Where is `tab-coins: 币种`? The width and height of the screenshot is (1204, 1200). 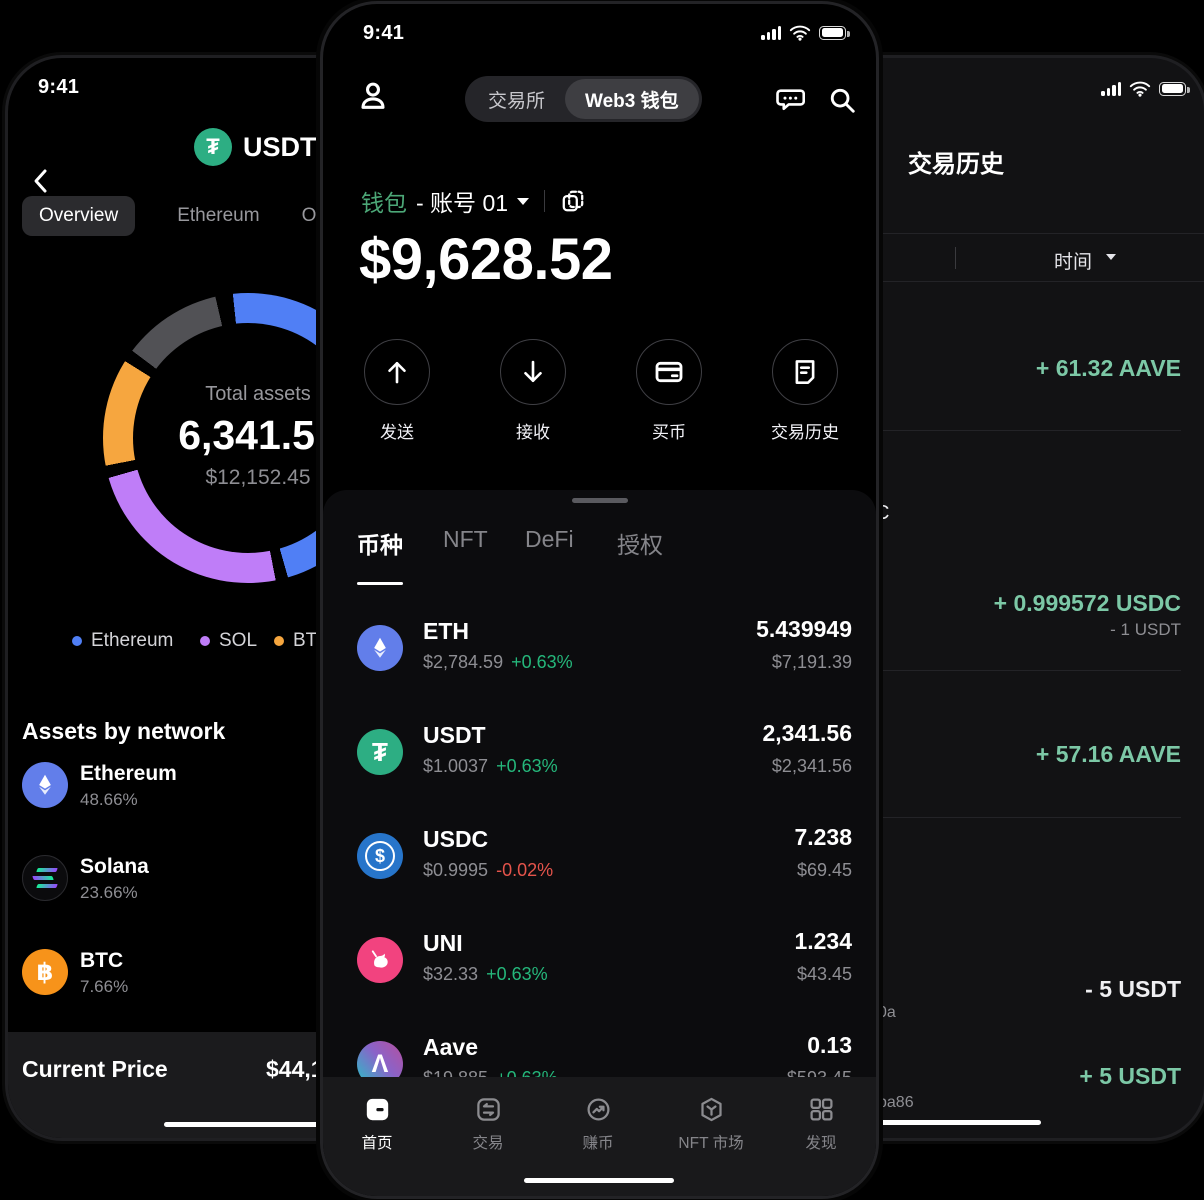 tab-coins: 币种 is located at coordinates (380, 545).